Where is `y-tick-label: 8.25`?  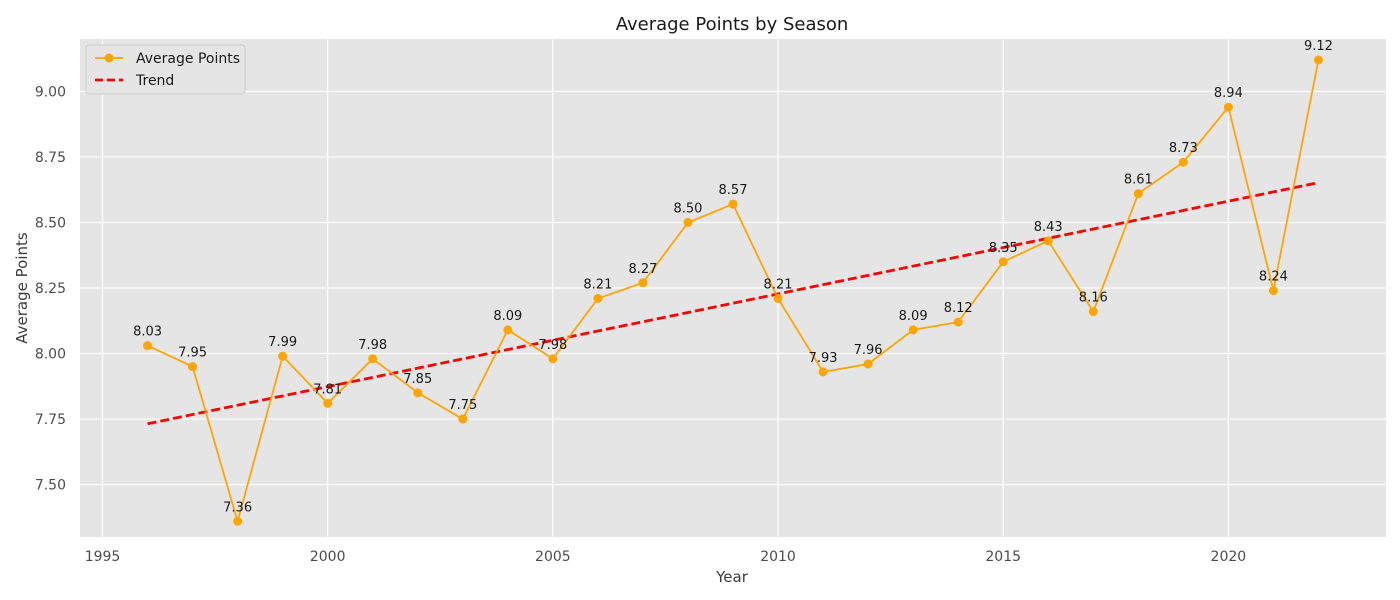
y-tick-label: 8.25 is located at coordinates (50, 289).